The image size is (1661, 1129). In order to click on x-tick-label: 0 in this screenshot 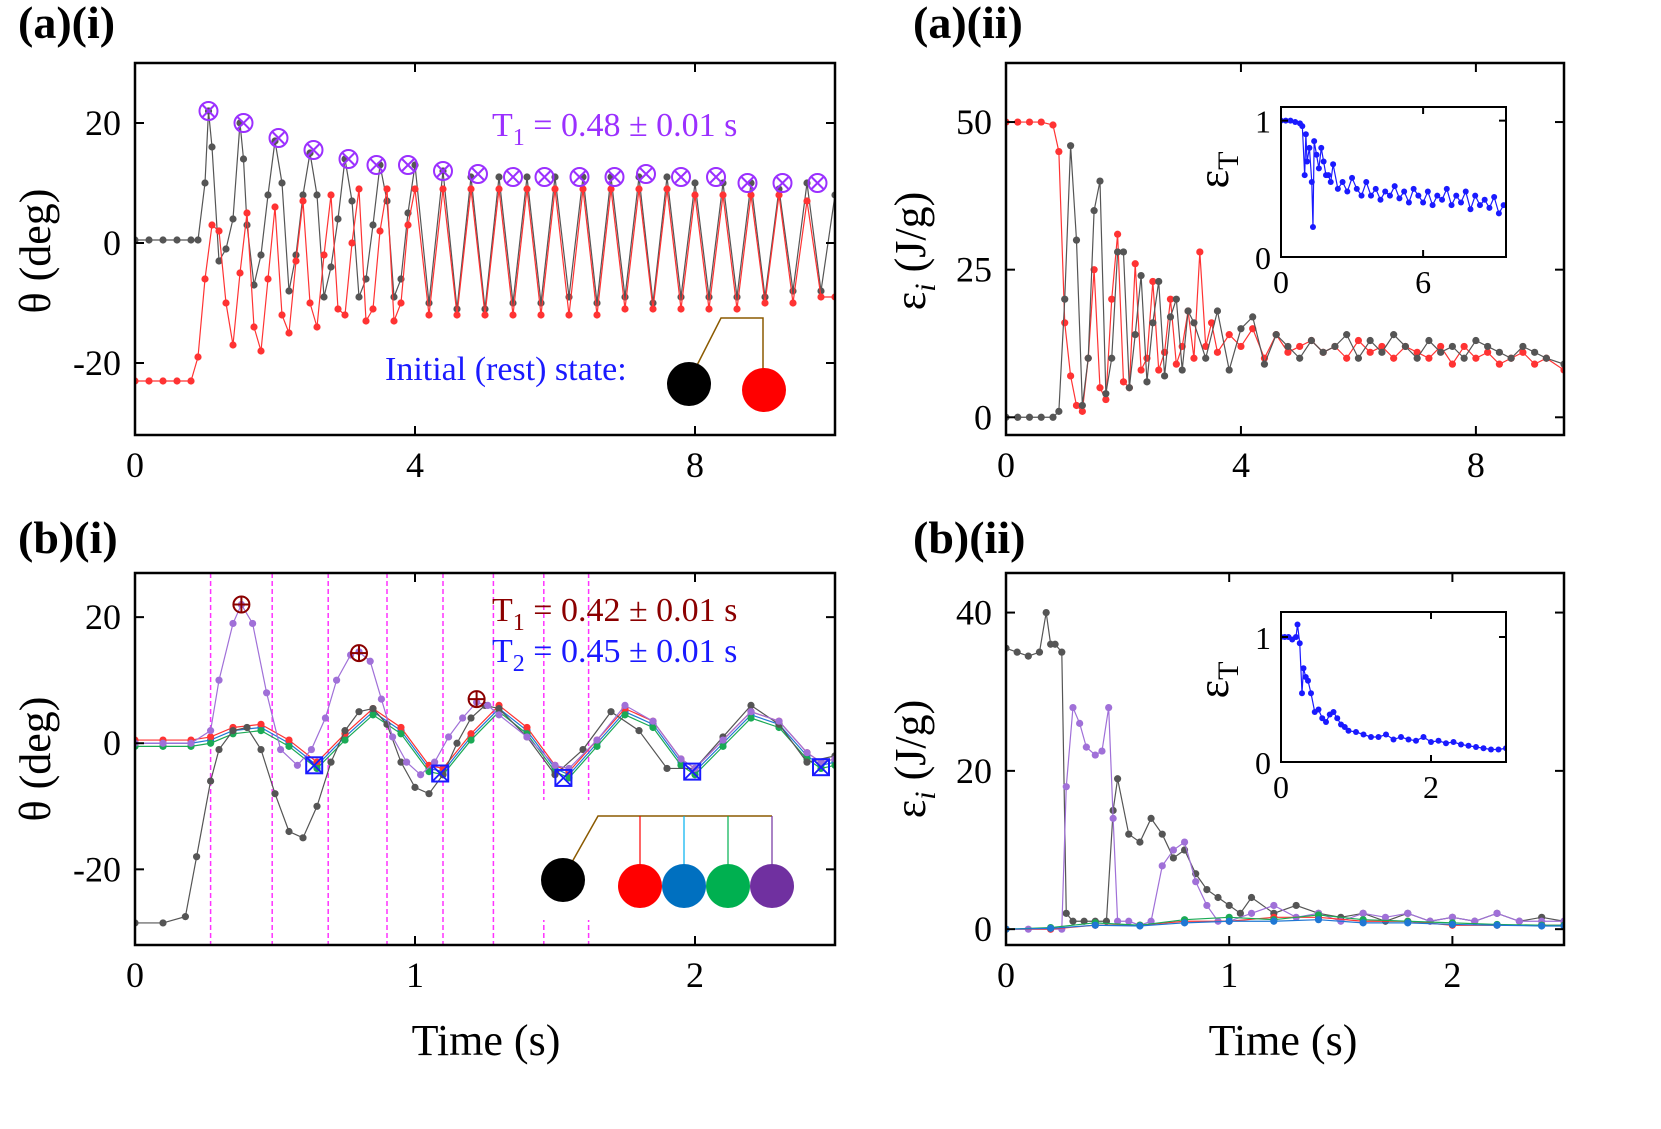, I will do `click(1281, 282)`.